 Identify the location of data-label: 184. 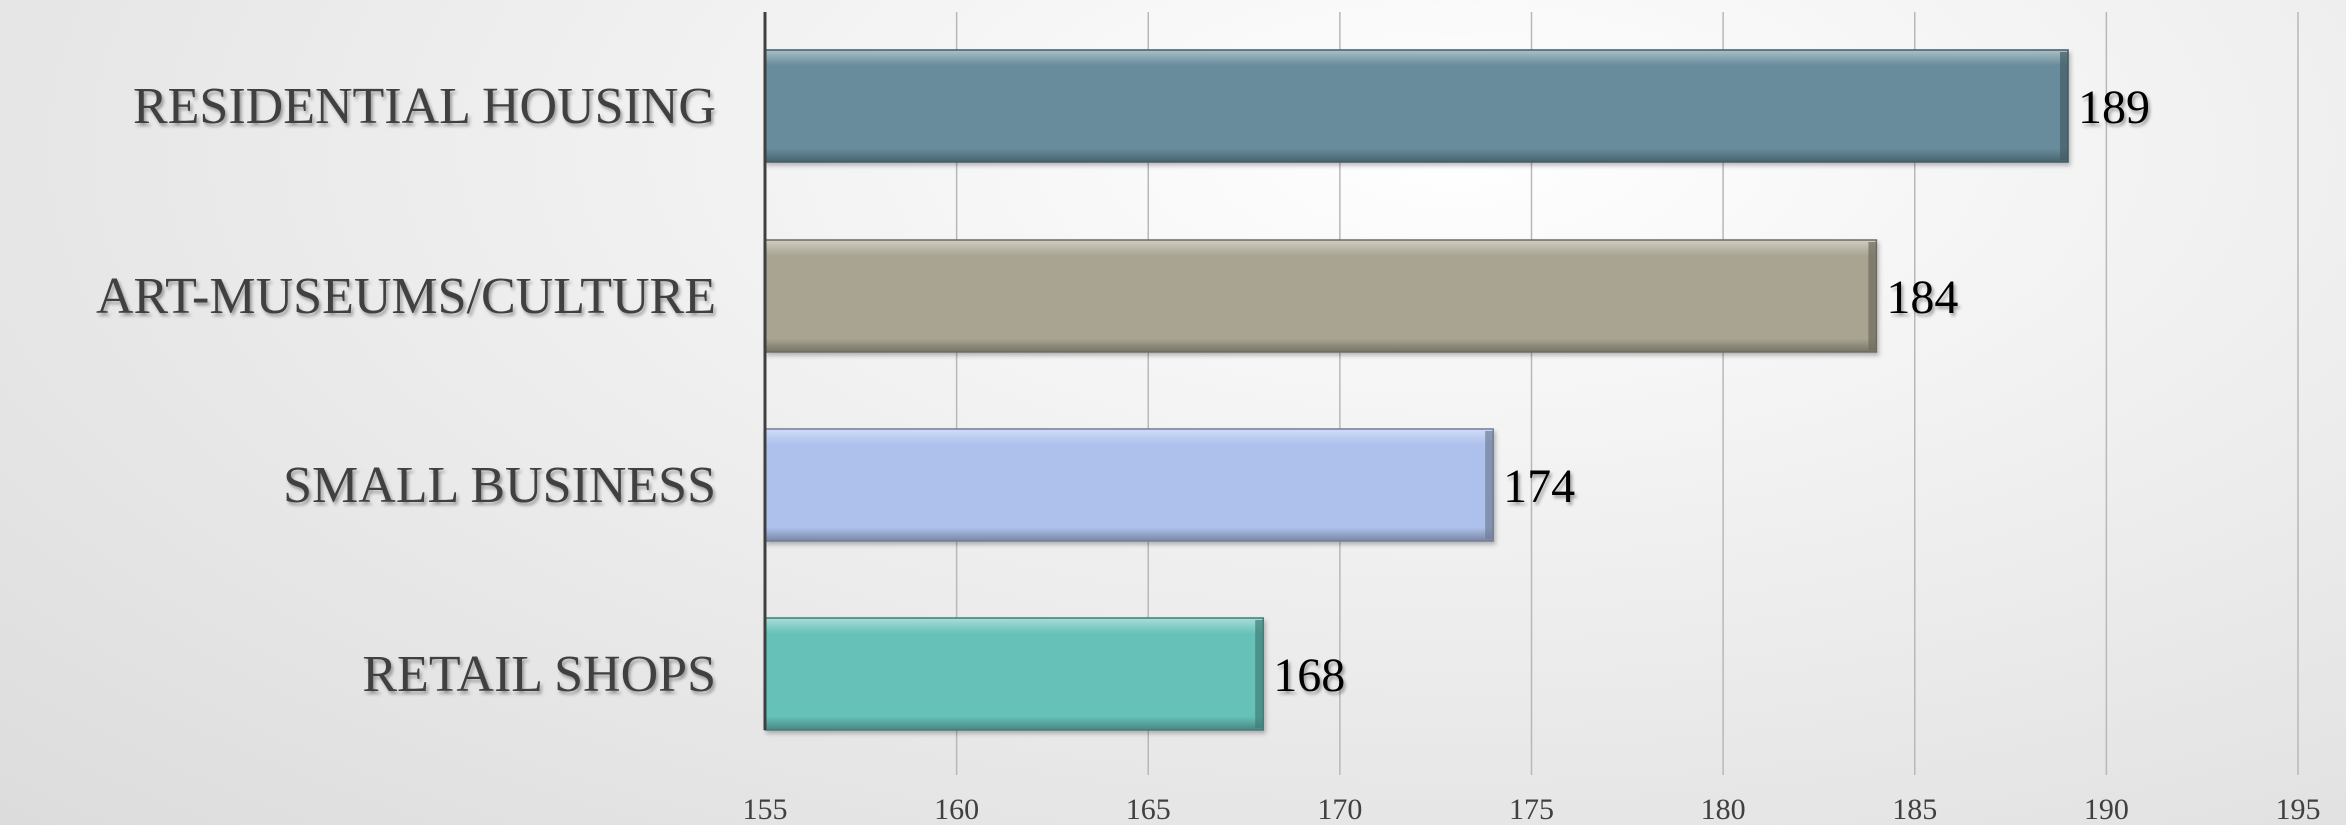
(1922, 297).